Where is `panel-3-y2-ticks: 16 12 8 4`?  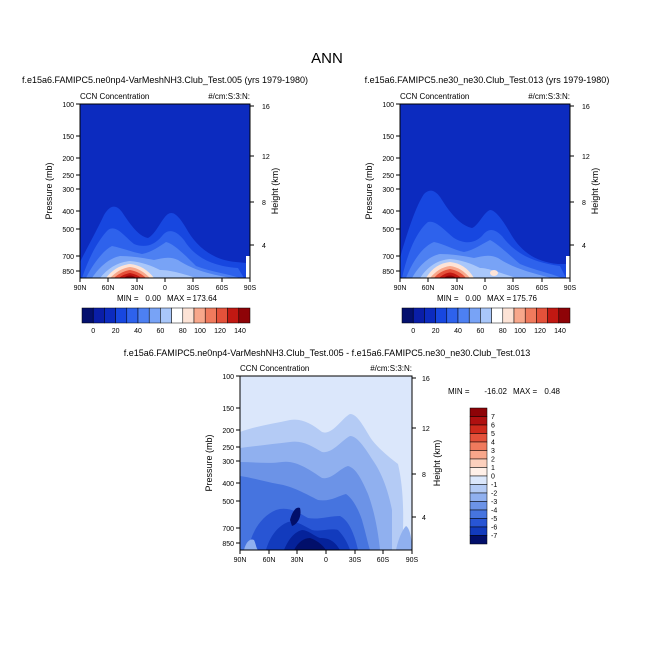 panel-3-y2-ticks: 16 12 8 4 is located at coordinates (421, 449).